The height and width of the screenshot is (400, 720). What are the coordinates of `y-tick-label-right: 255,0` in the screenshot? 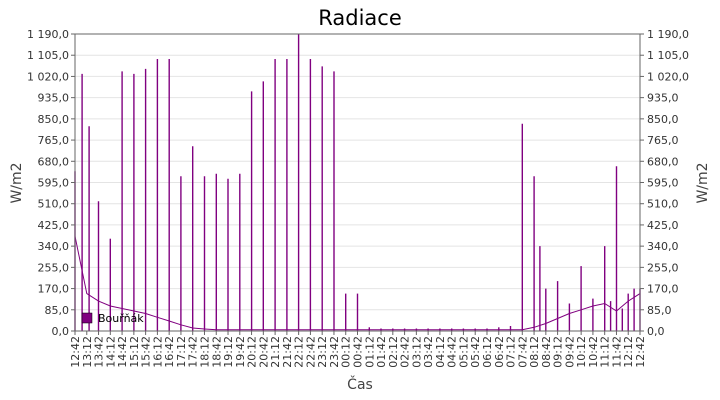 It's located at (663, 267).